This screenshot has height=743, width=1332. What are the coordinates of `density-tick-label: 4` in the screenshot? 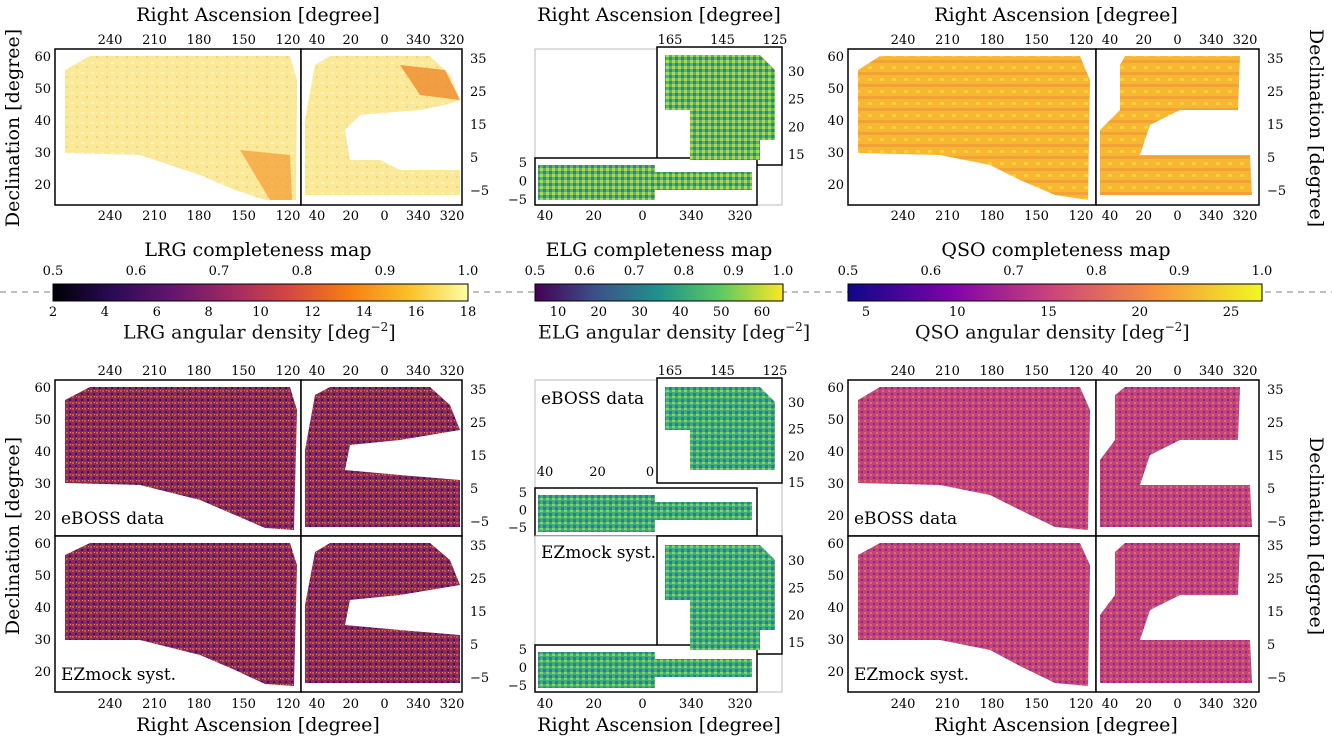 It's located at (105, 312).